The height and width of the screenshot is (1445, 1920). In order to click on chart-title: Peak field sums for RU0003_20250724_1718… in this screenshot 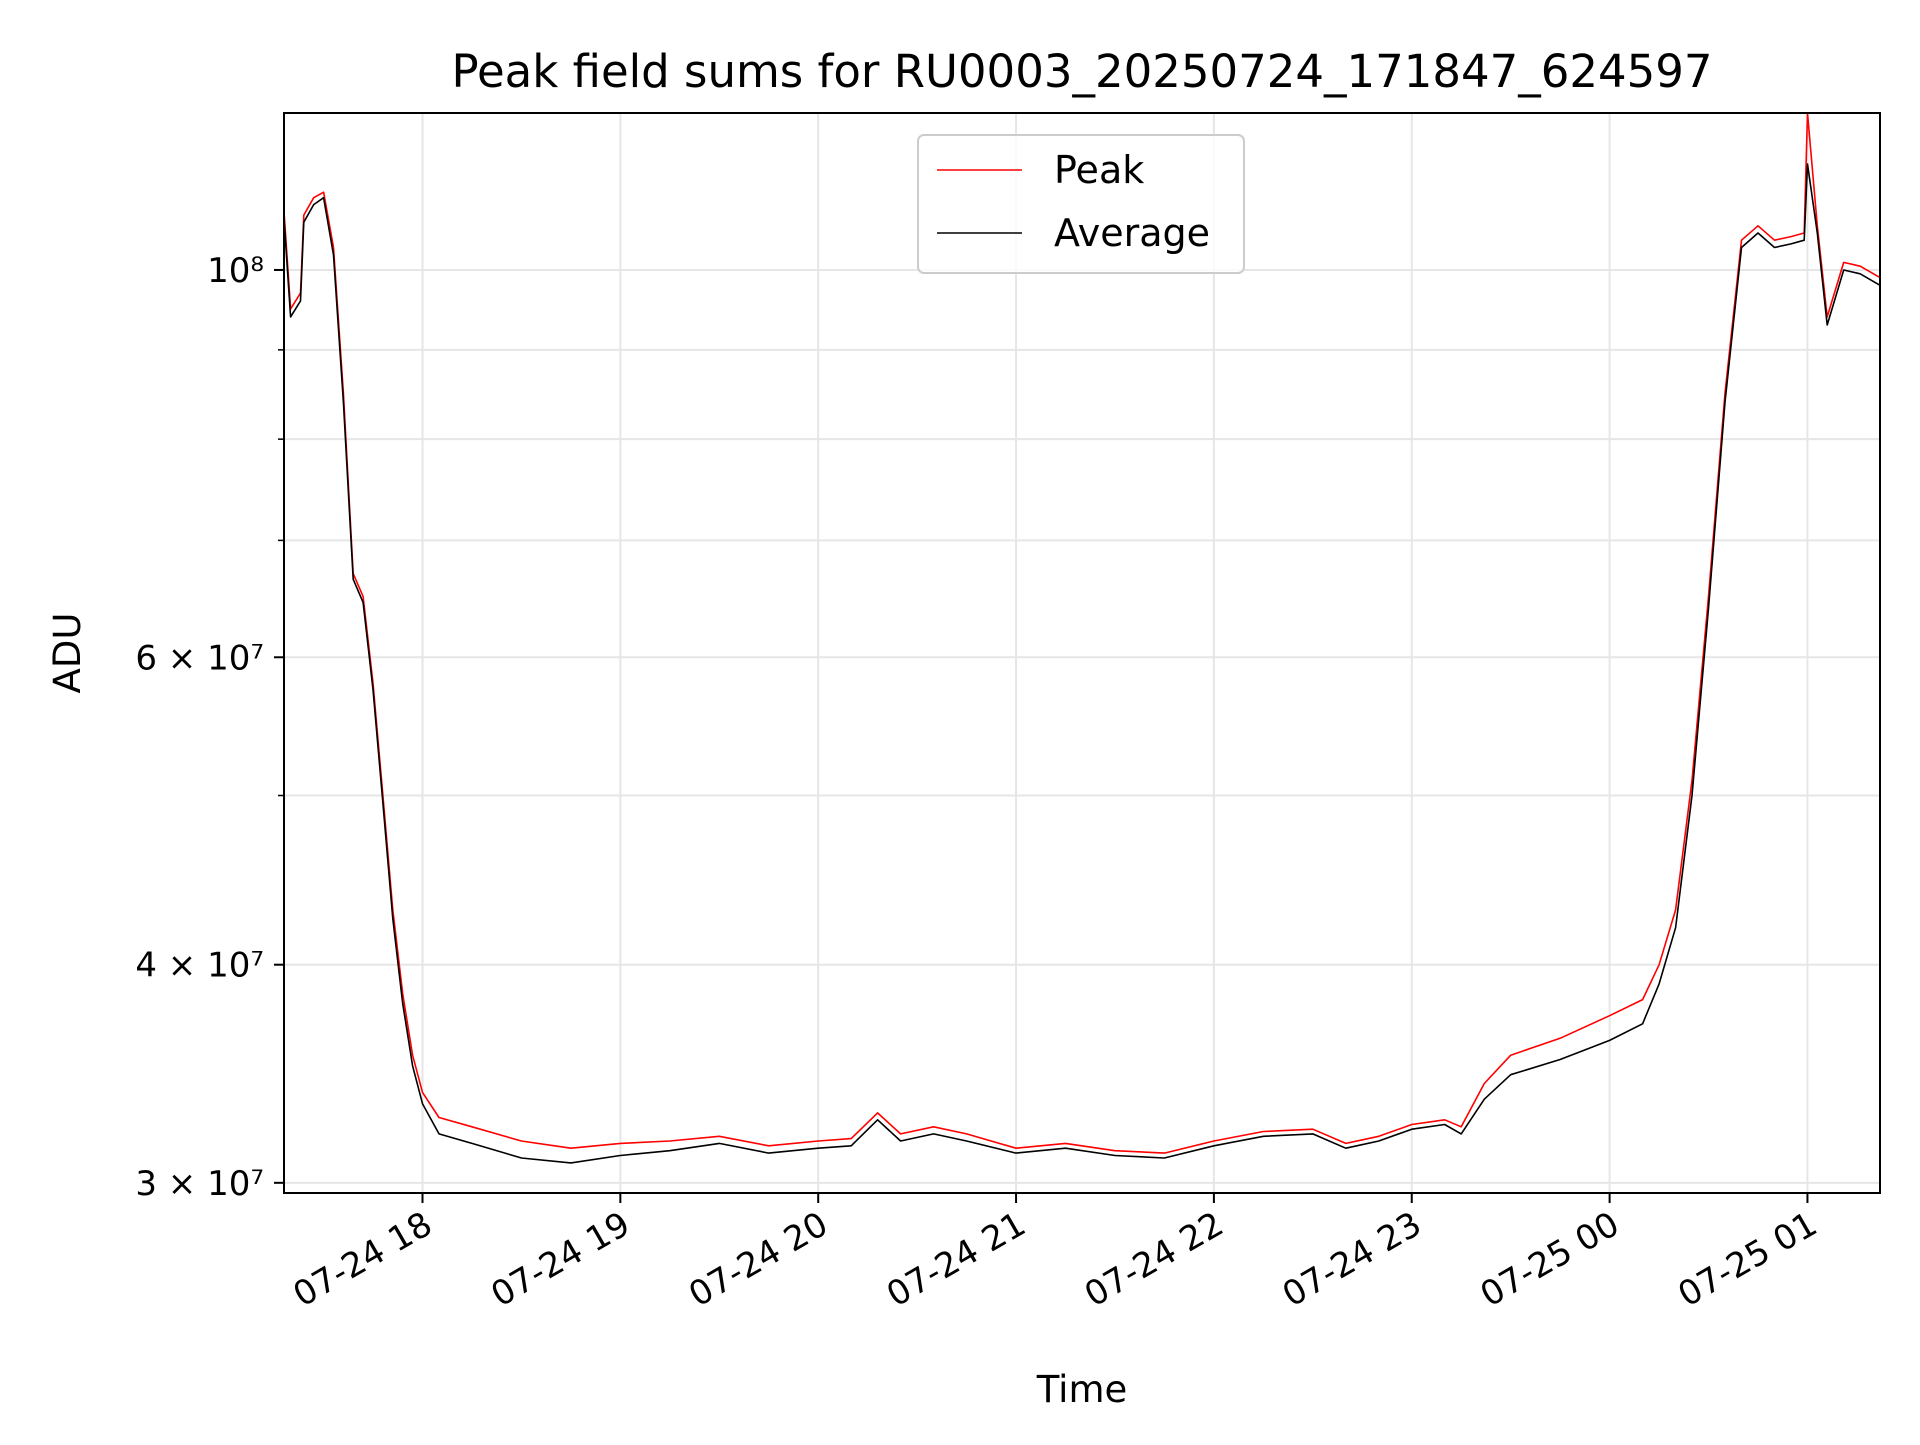, I will do `click(1081, 71)`.